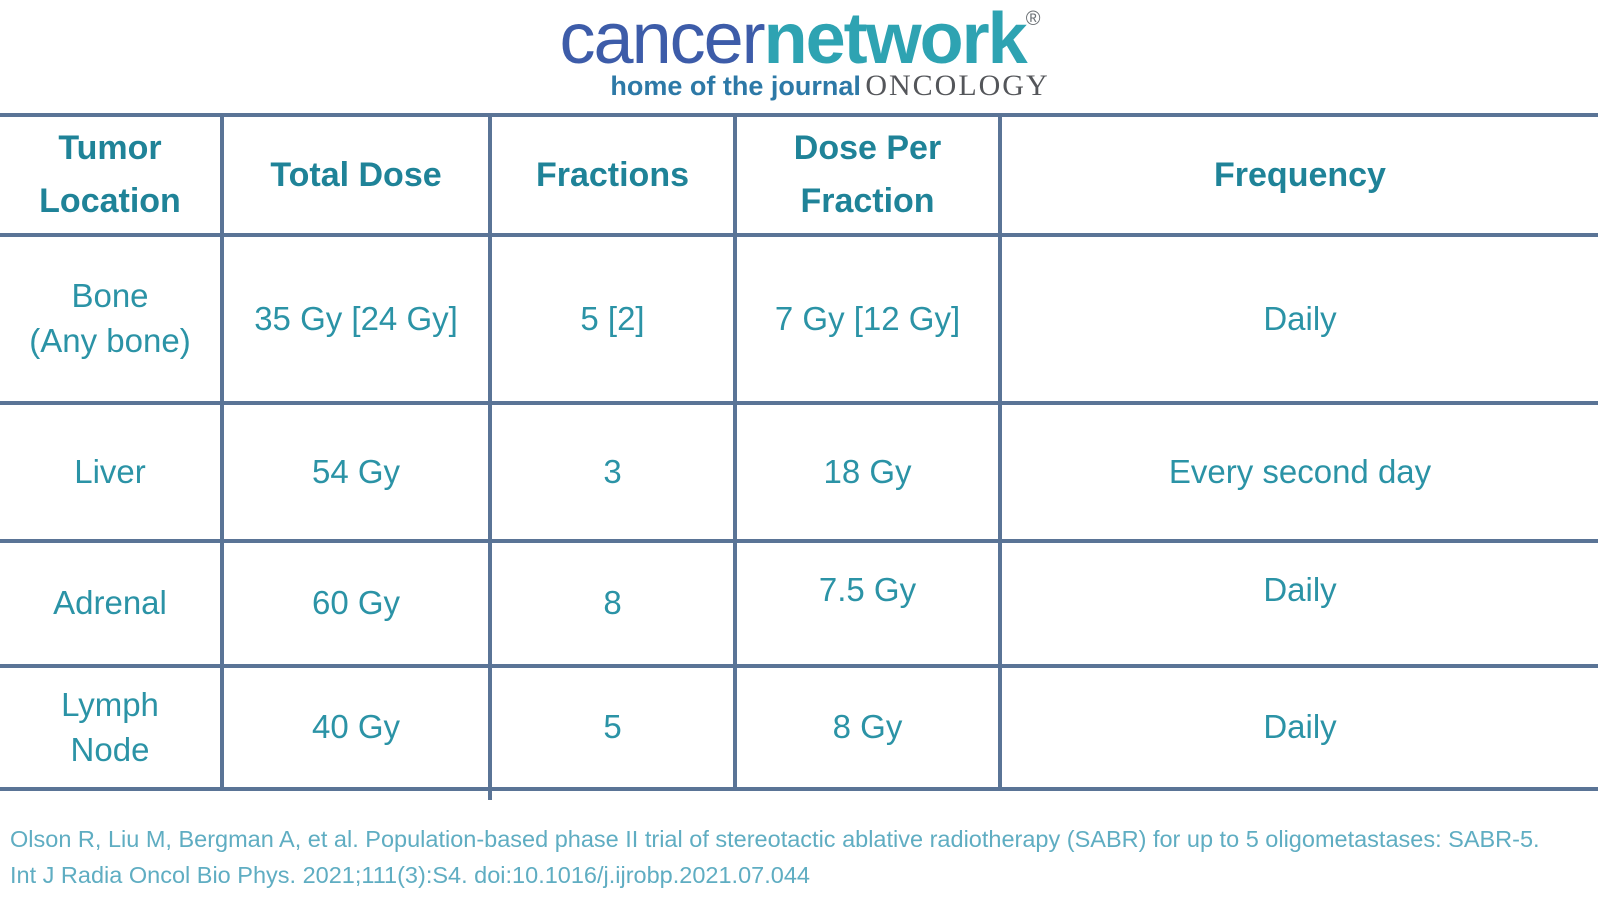 This screenshot has width=1600, height=900. I want to click on table-cell: 7 Gy [12 Gy], so click(869, 321).